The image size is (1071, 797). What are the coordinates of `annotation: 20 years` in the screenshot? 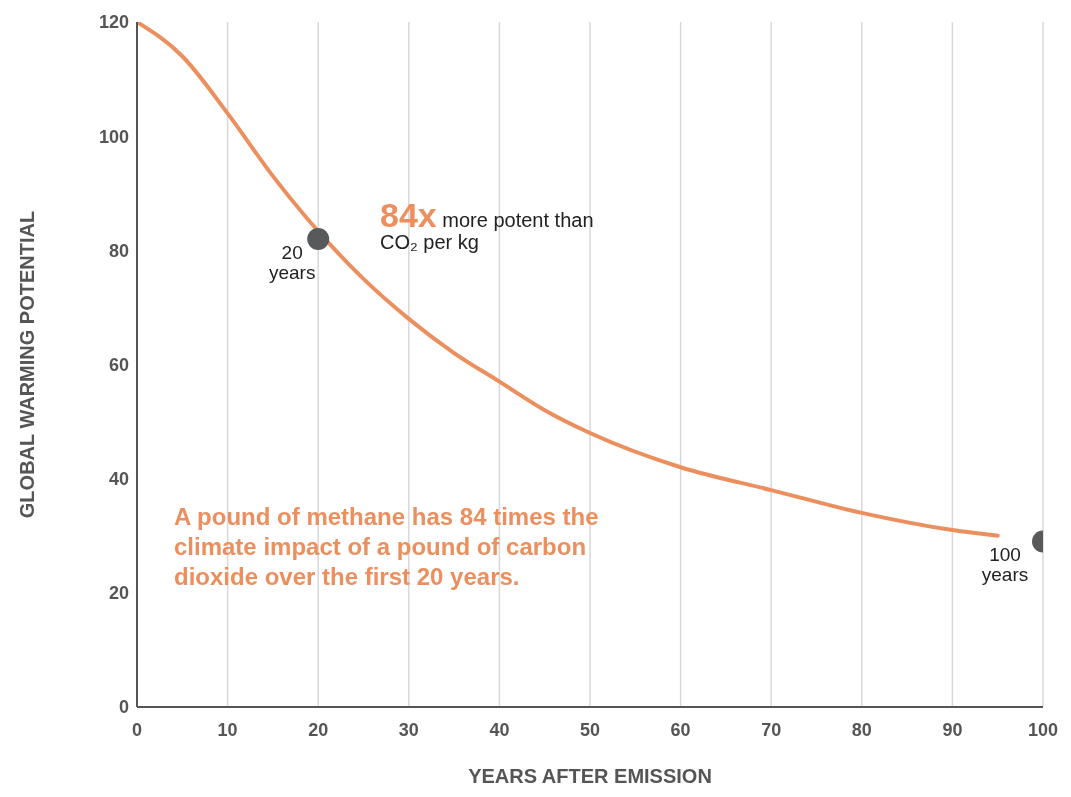 It's located at (292, 262).